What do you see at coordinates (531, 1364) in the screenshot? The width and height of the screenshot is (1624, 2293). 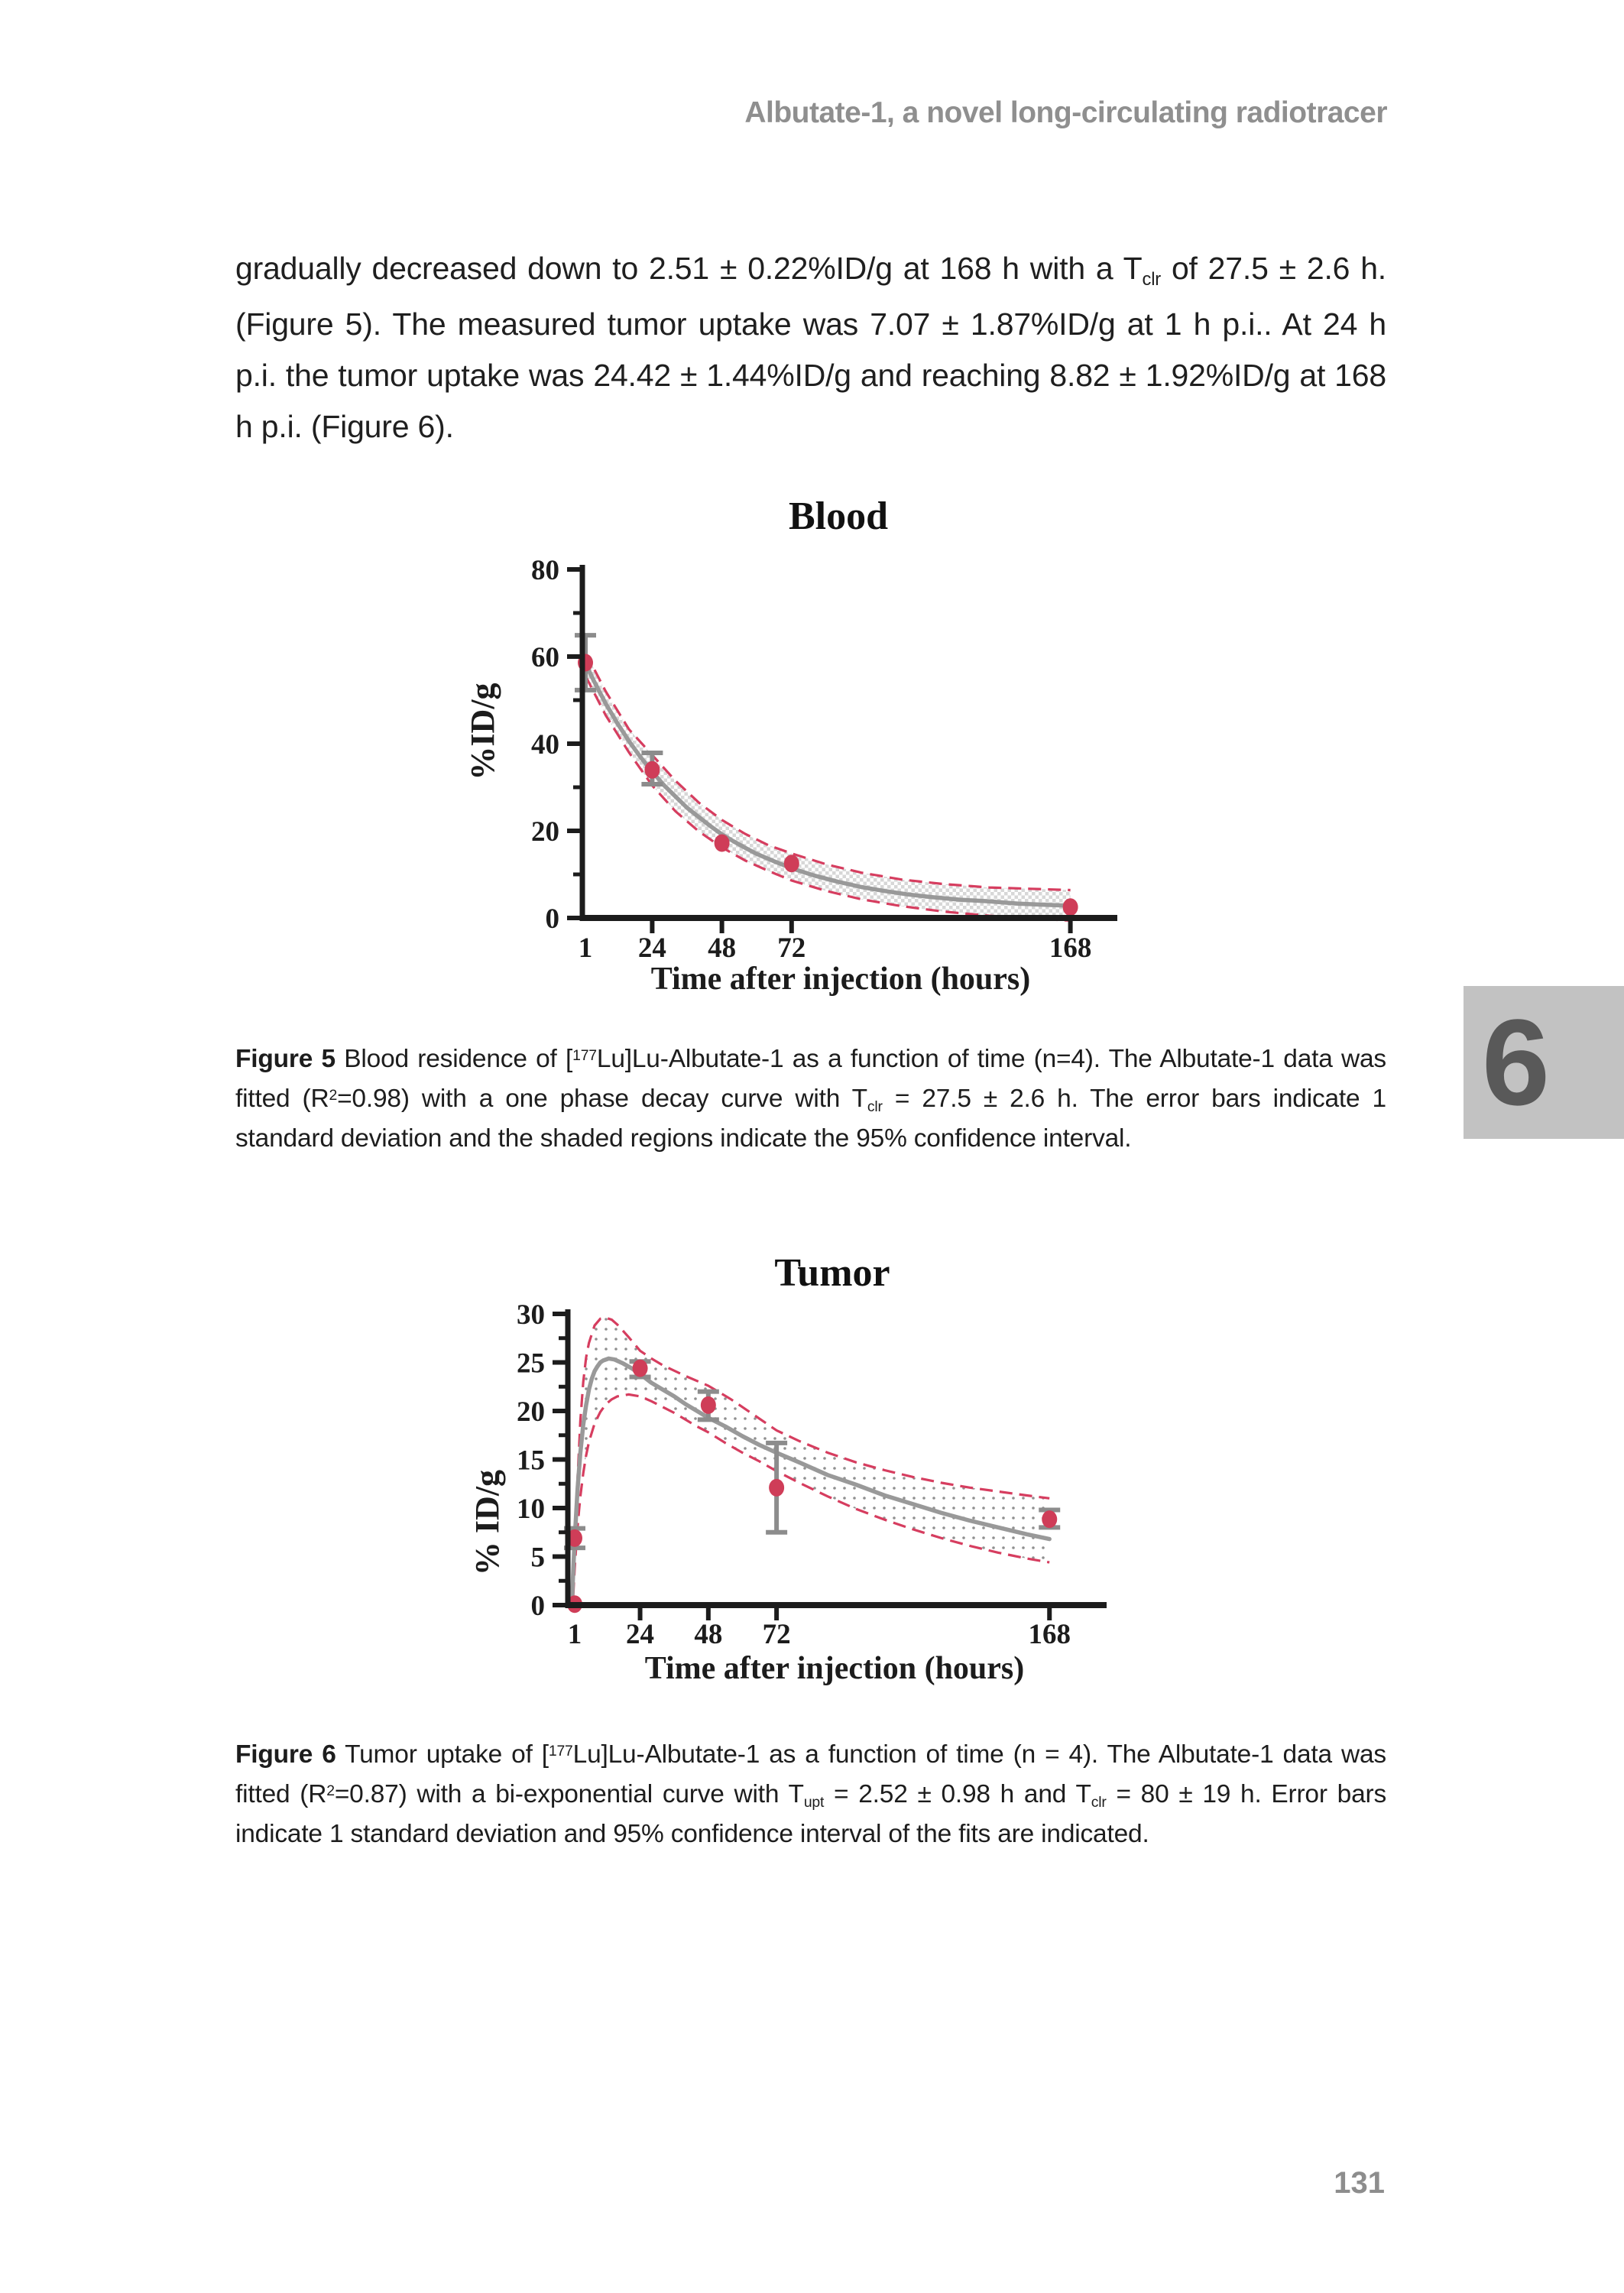 I see `y-tick-label: 25` at bounding box center [531, 1364].